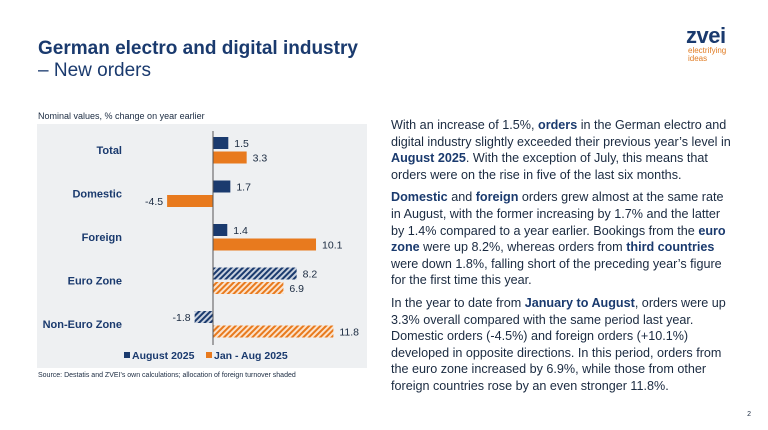 This screenshot has width=768, height=430. What do you see at coordinates (332, 246) in the screenshot?
I see `data-label: 10.1` at bounding box center [332, 246].